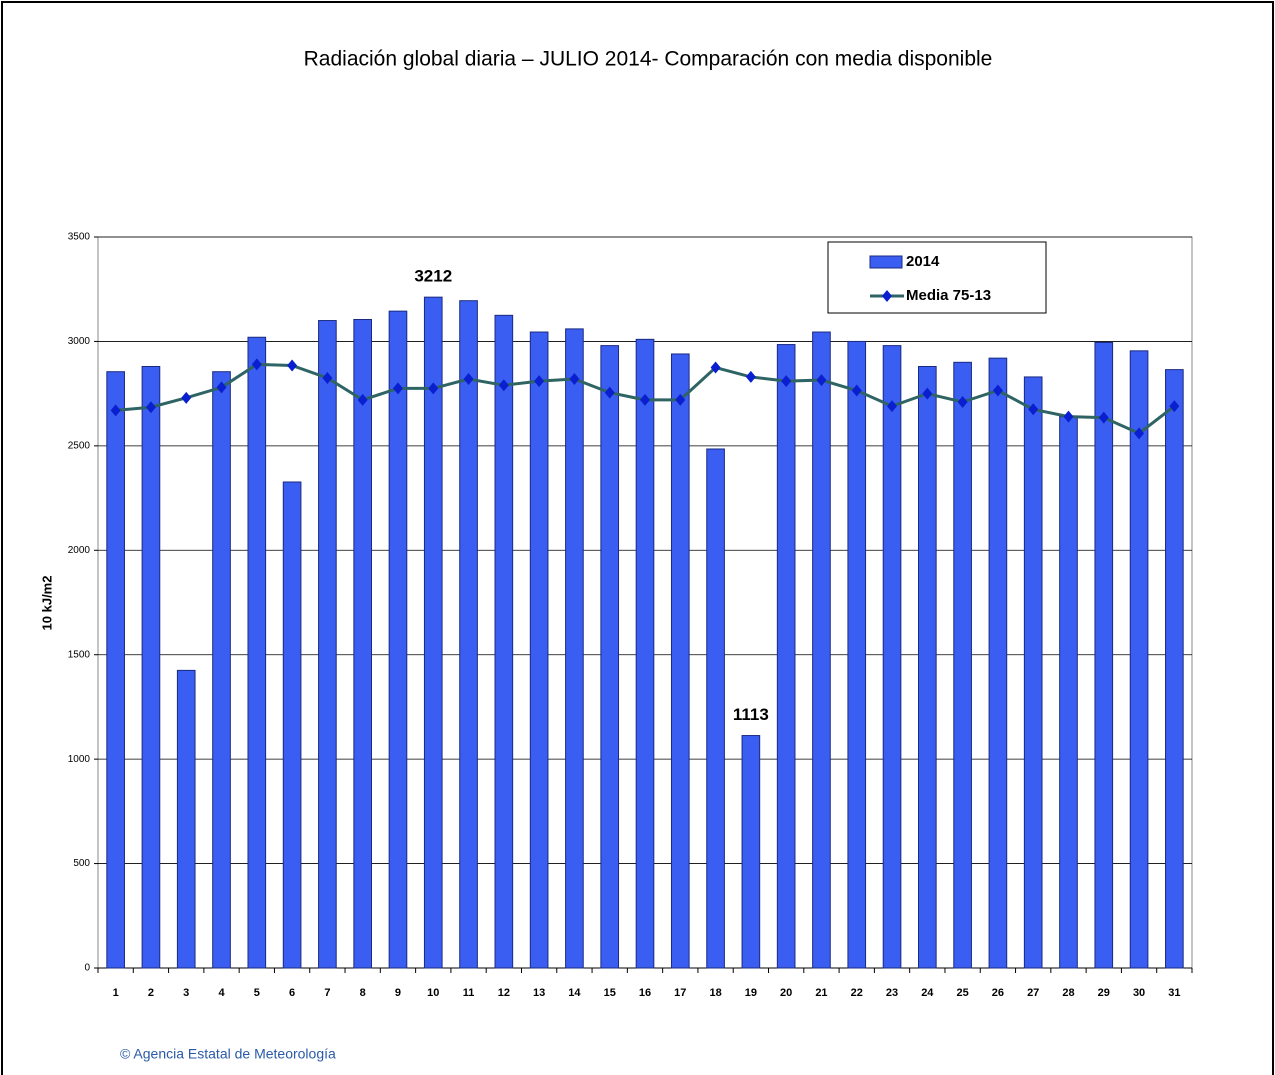 The width and height of the screenshot is (1275, 1075). Describe the element at coordinates (433, 993) in the screenshot. I see `x-tick-label: 10` at that location.